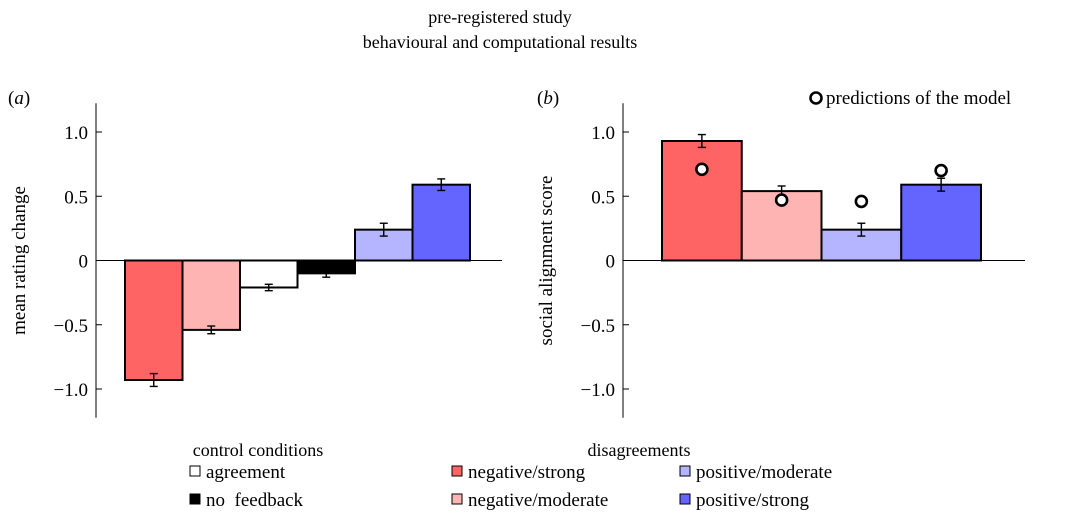 This screenshot has width=1069, height=526. What do you see at coordinates (816, 98) in the screenshot?
I see `marker-legend-symbol` at bounding box center [816, 98].